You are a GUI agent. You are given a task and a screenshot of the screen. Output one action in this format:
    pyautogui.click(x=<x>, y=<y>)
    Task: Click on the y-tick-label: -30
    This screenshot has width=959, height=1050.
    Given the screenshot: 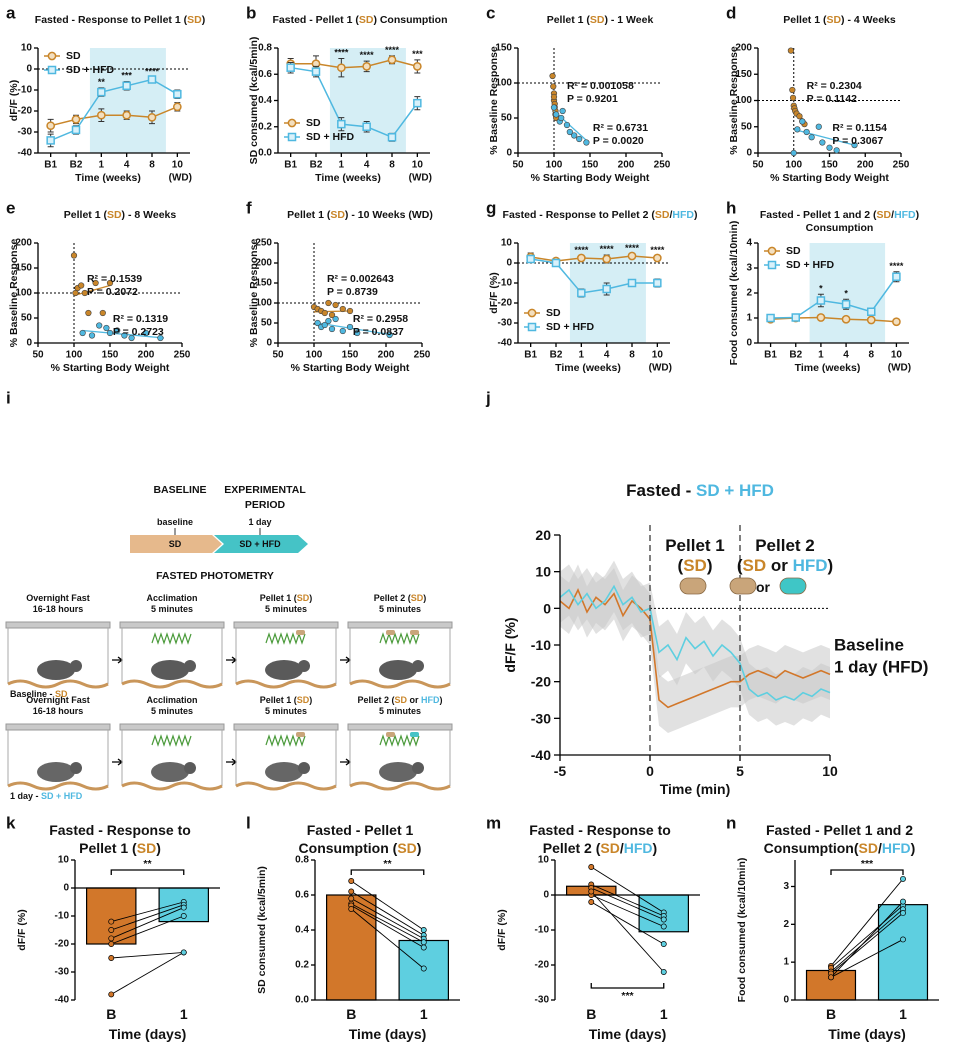 What is the action you would take?
    pyautogui.click(x=541, y=718)
    